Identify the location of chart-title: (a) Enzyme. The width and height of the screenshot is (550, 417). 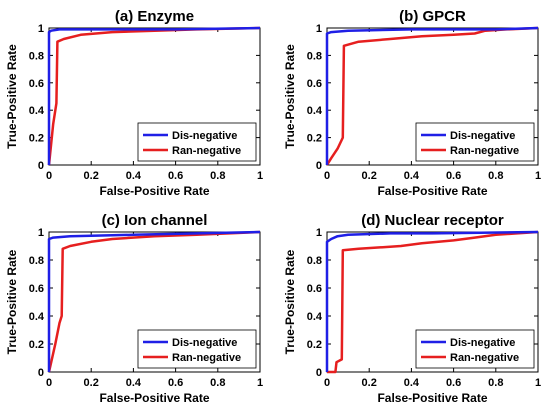
(154, 16).